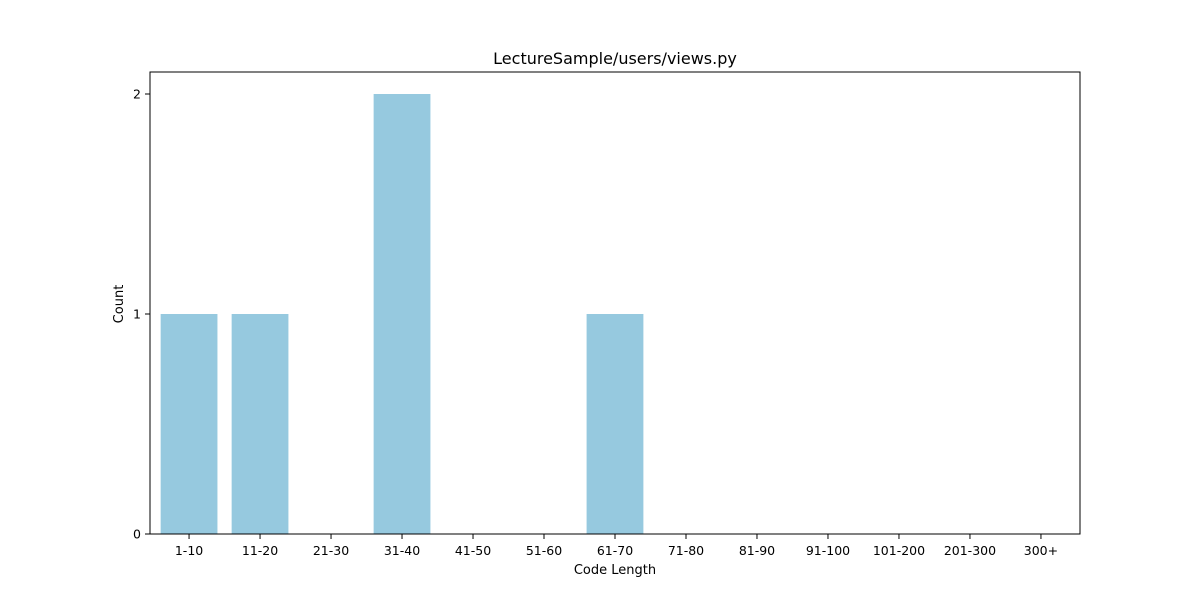 Image resolution: width=1200 pixels, height=600 pixels. Describe the element at coordinates (757, 550) in the screenshot. I see `x-tick-label-81-90: 81-90` at that location.